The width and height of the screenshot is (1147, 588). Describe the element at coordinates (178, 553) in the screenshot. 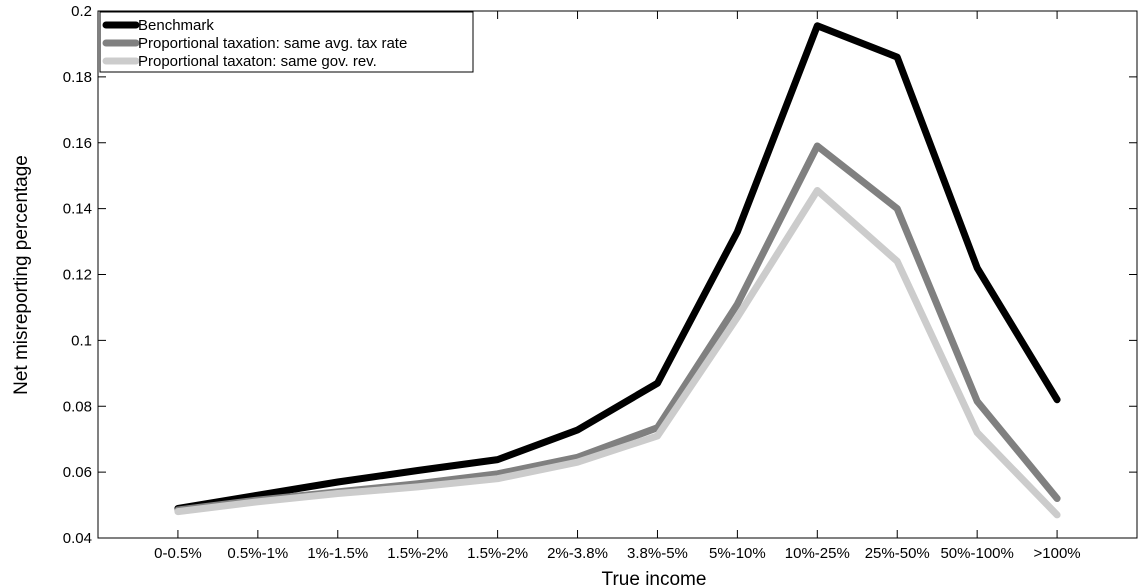

I see `x-tick-label: 0-0.5%` at that location.